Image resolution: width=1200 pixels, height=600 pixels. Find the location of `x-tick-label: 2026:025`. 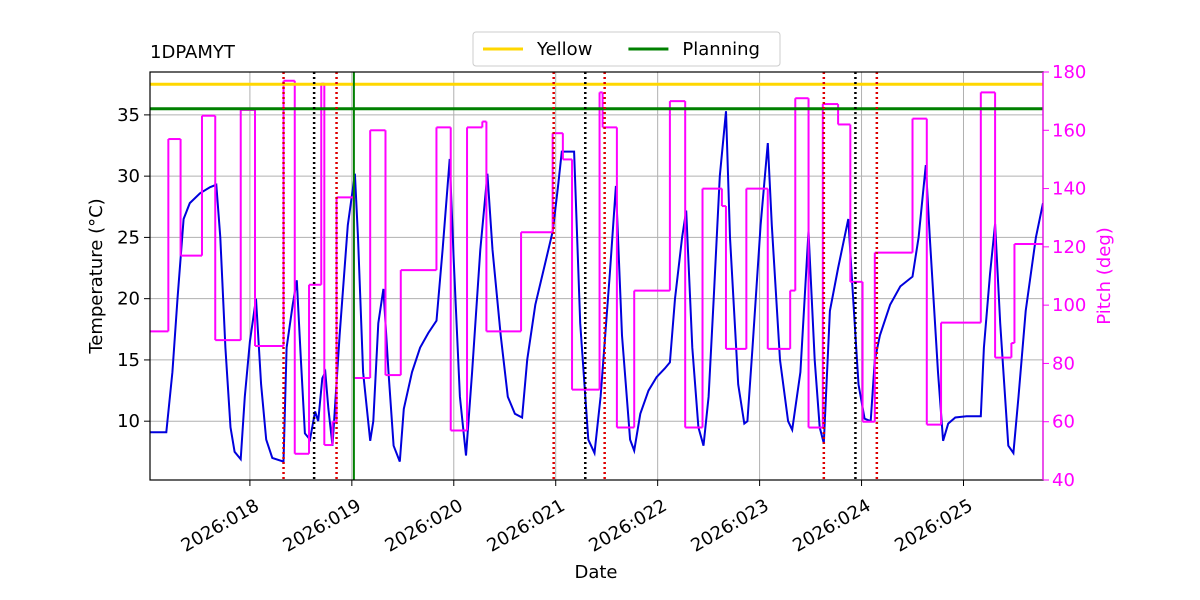

x-tick-label: 2026:025 is located at coordinates (933, 525).